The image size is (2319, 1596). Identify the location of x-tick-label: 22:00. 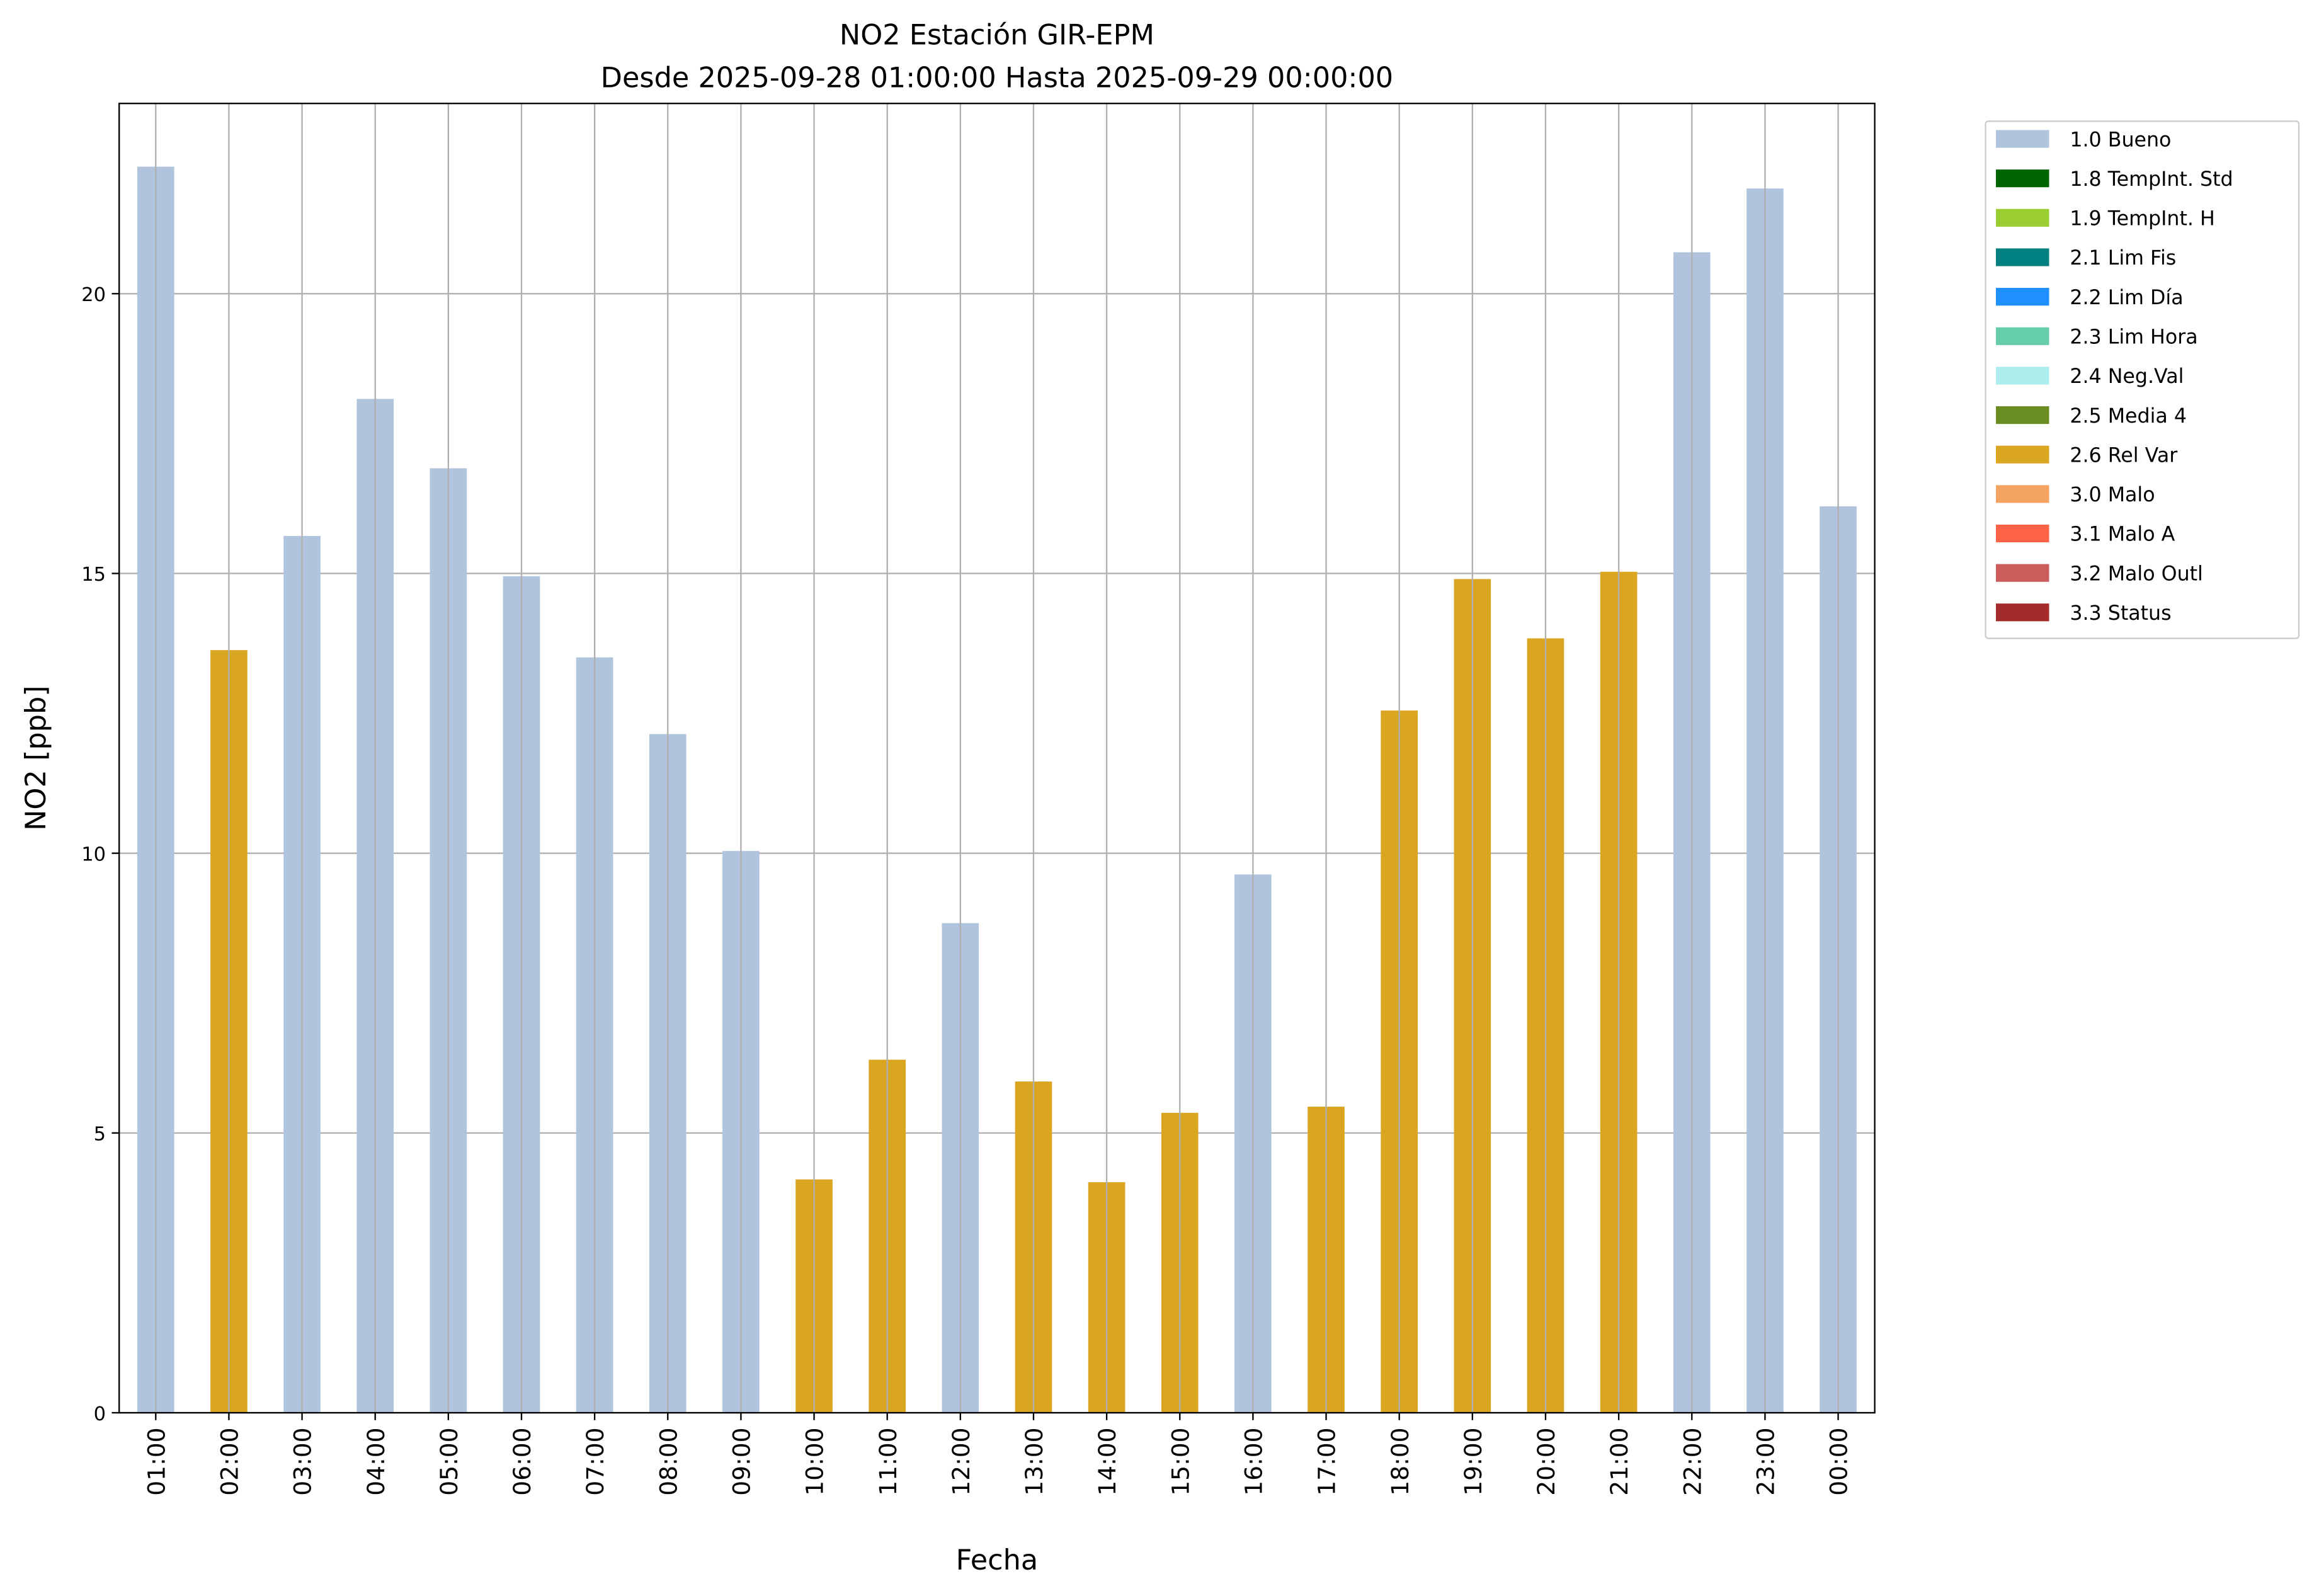
(1692, 1462).